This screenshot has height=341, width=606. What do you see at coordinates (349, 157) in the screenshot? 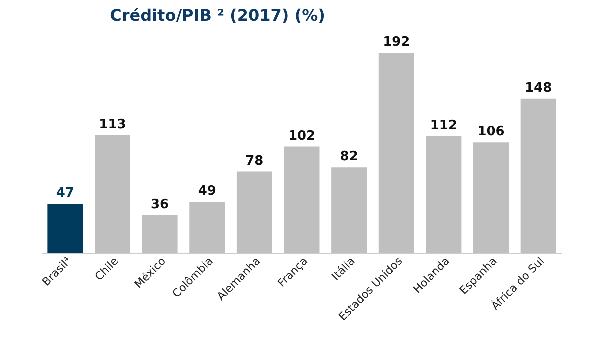
I see `data-label: 82` at bounding box center [349, 157].